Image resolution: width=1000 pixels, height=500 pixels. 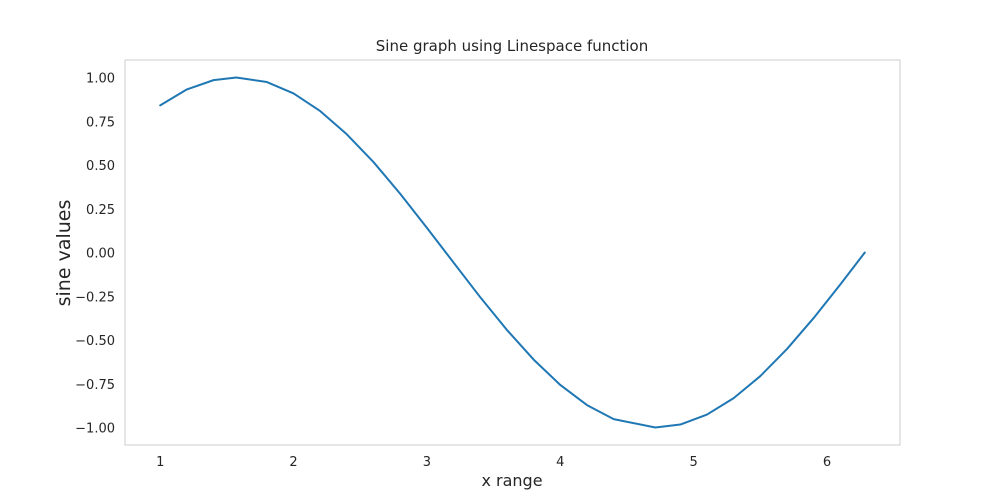 I want to click on y-tick-label: 0.50, so click(x=100, y=166).